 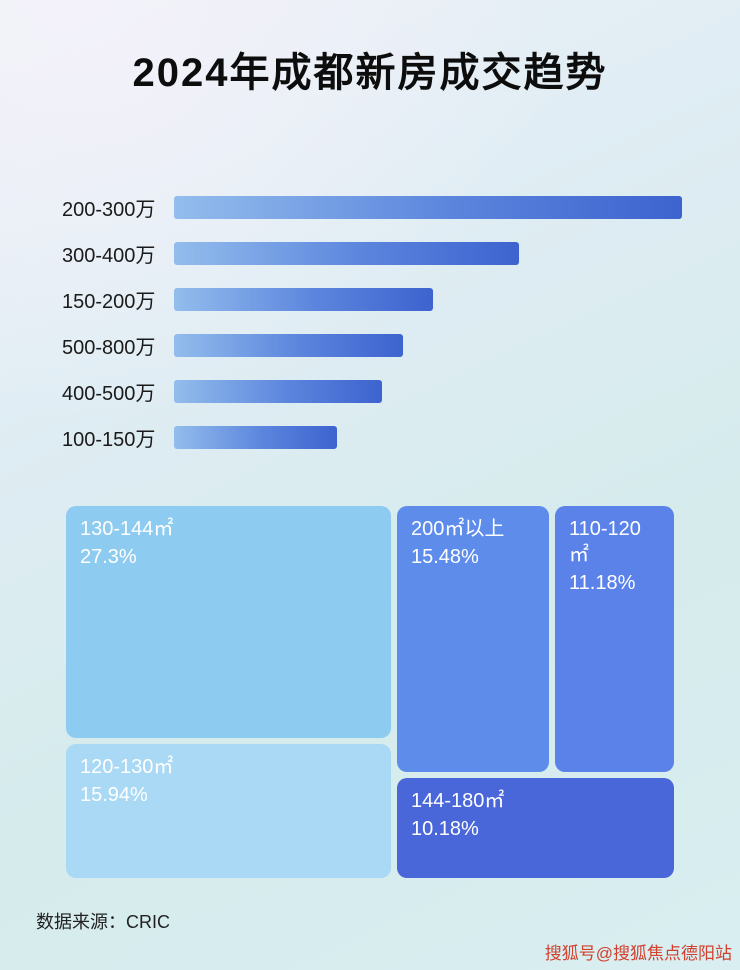 I want to click on treemap-block-110-120: 110-120㎡ 11.18%, so click(x=614, y=639).